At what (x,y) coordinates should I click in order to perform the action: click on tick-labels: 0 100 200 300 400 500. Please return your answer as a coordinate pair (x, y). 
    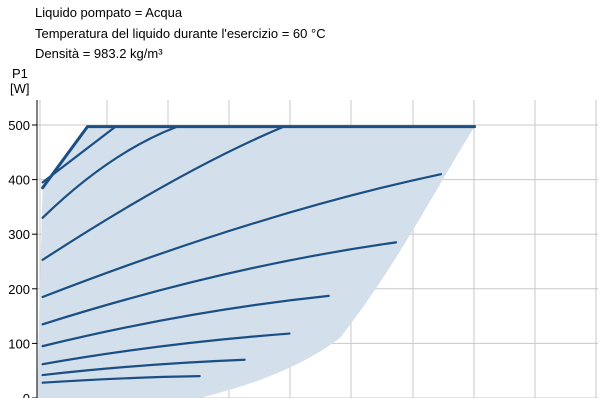
    Looking at the image, I should click on (19, 258).